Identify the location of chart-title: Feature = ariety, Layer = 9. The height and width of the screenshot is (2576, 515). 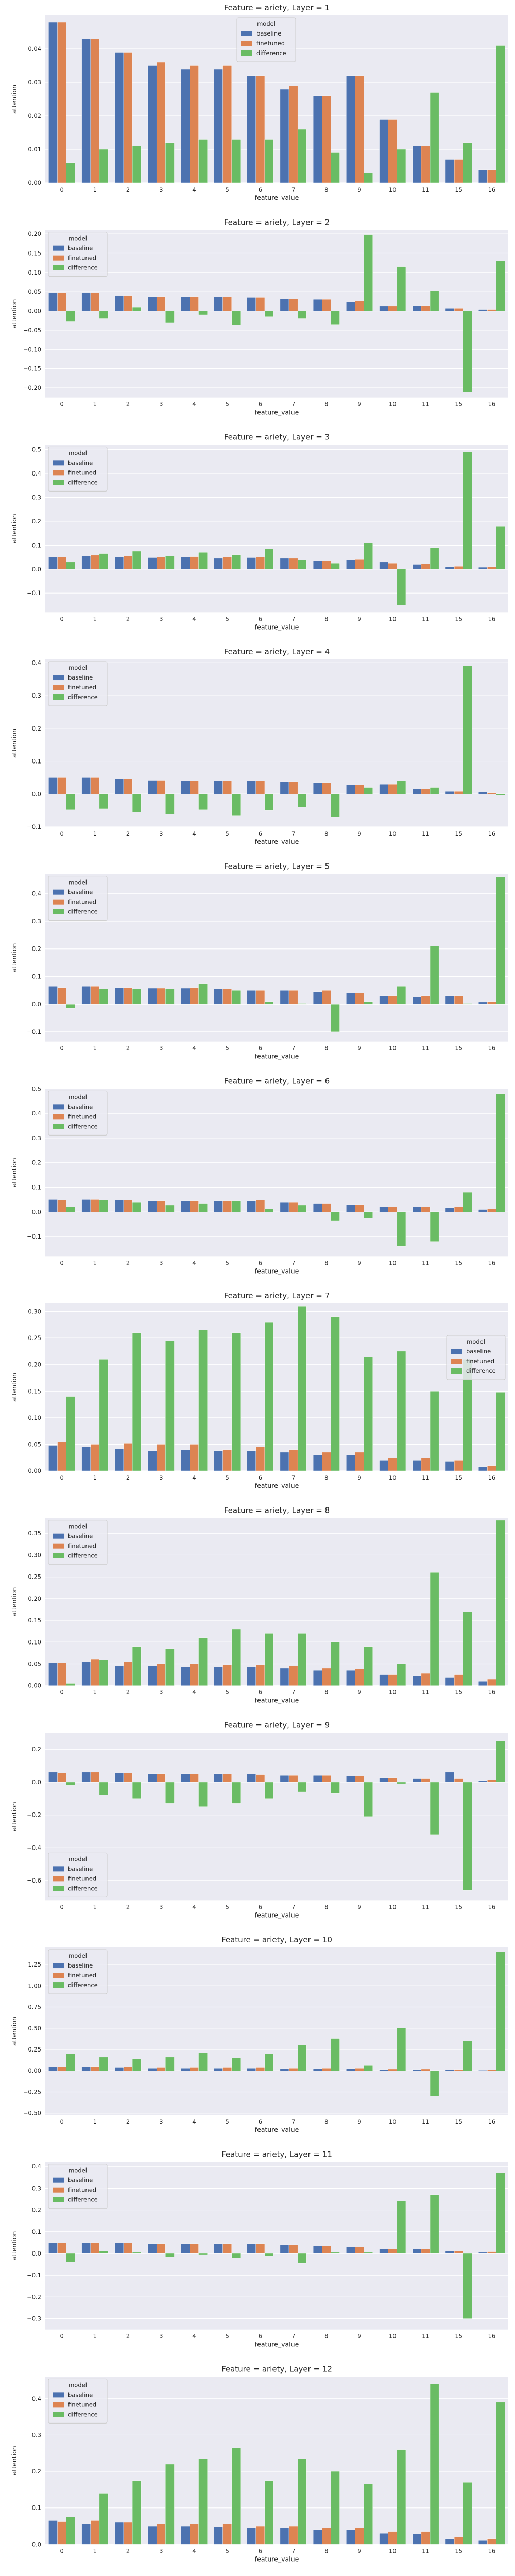
(277, 1725).